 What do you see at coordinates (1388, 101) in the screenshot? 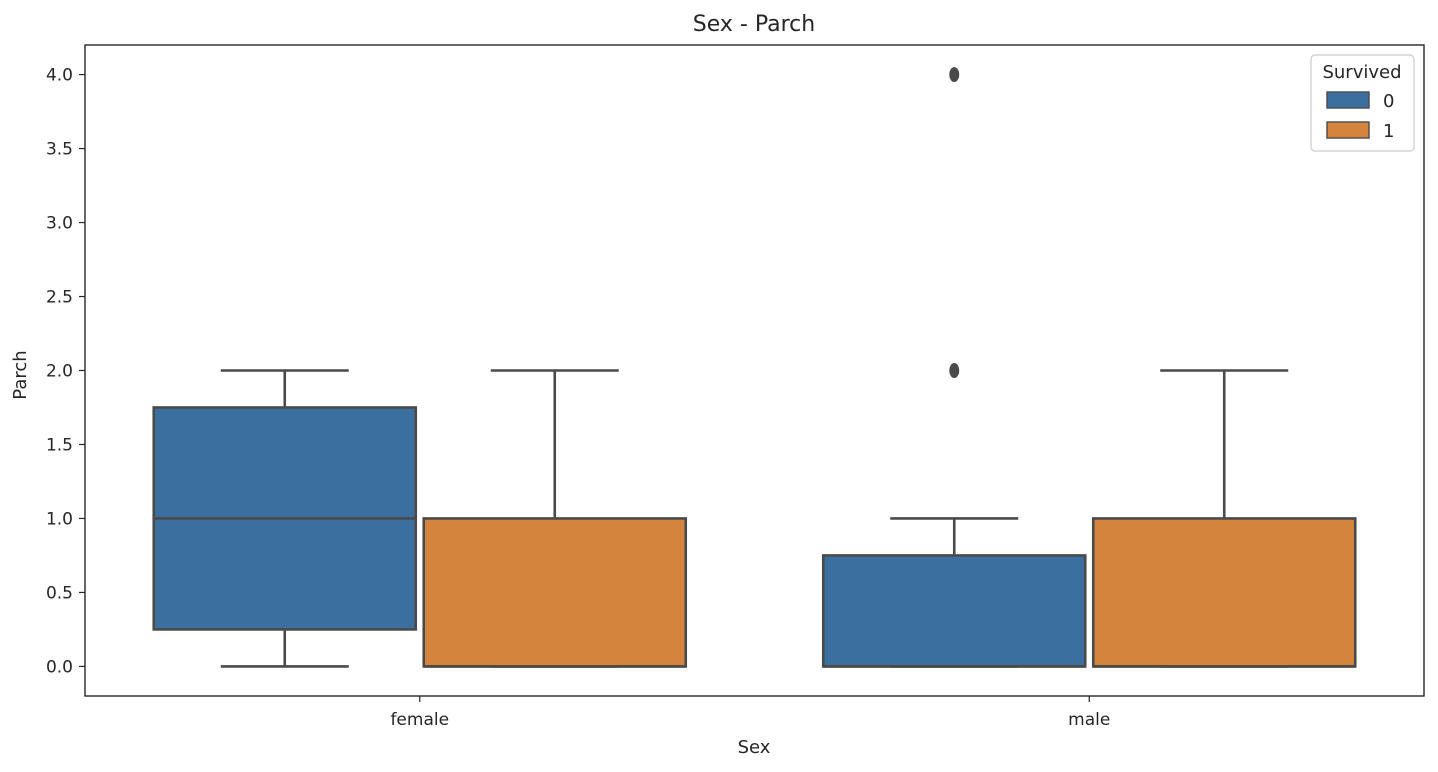
I see `legend-label: 0` at bounding box center [1388, 101].